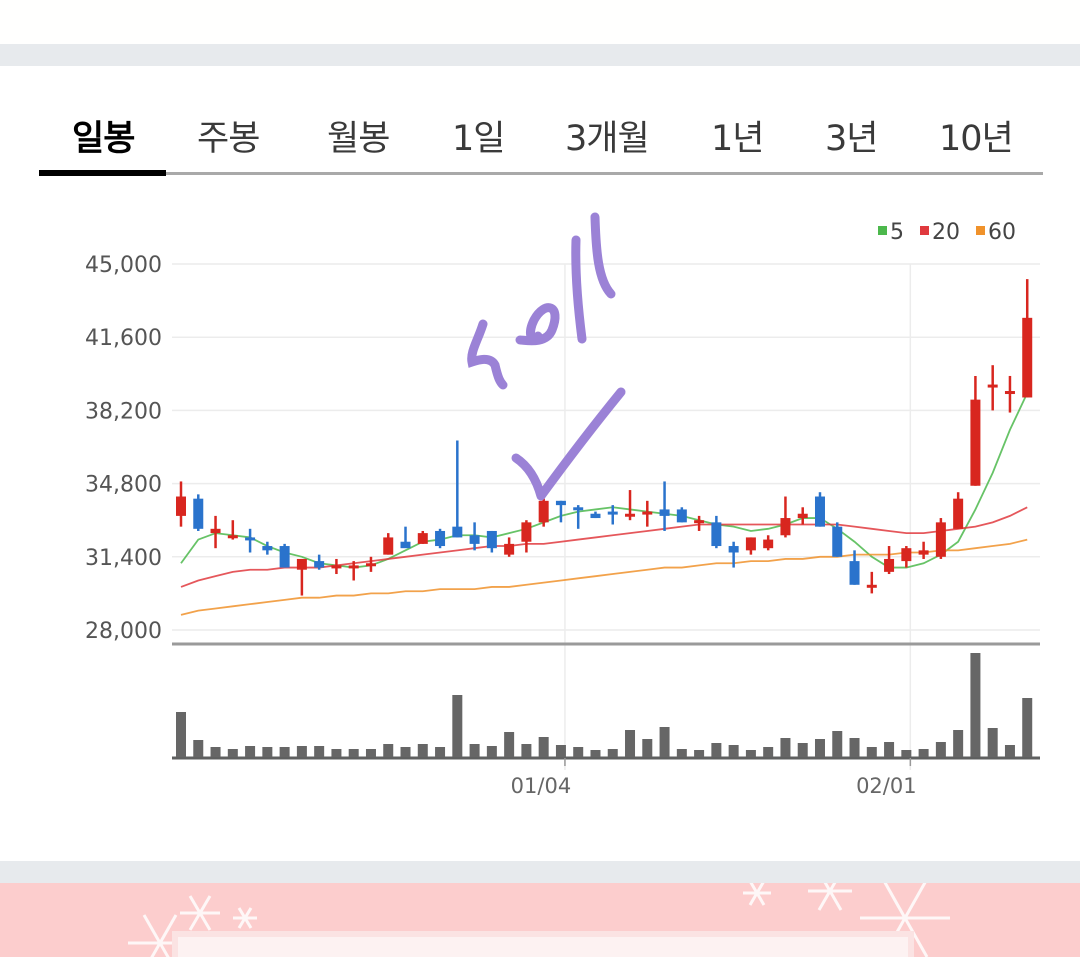  I want to click on sell-e-stroke, so click(537, 324).